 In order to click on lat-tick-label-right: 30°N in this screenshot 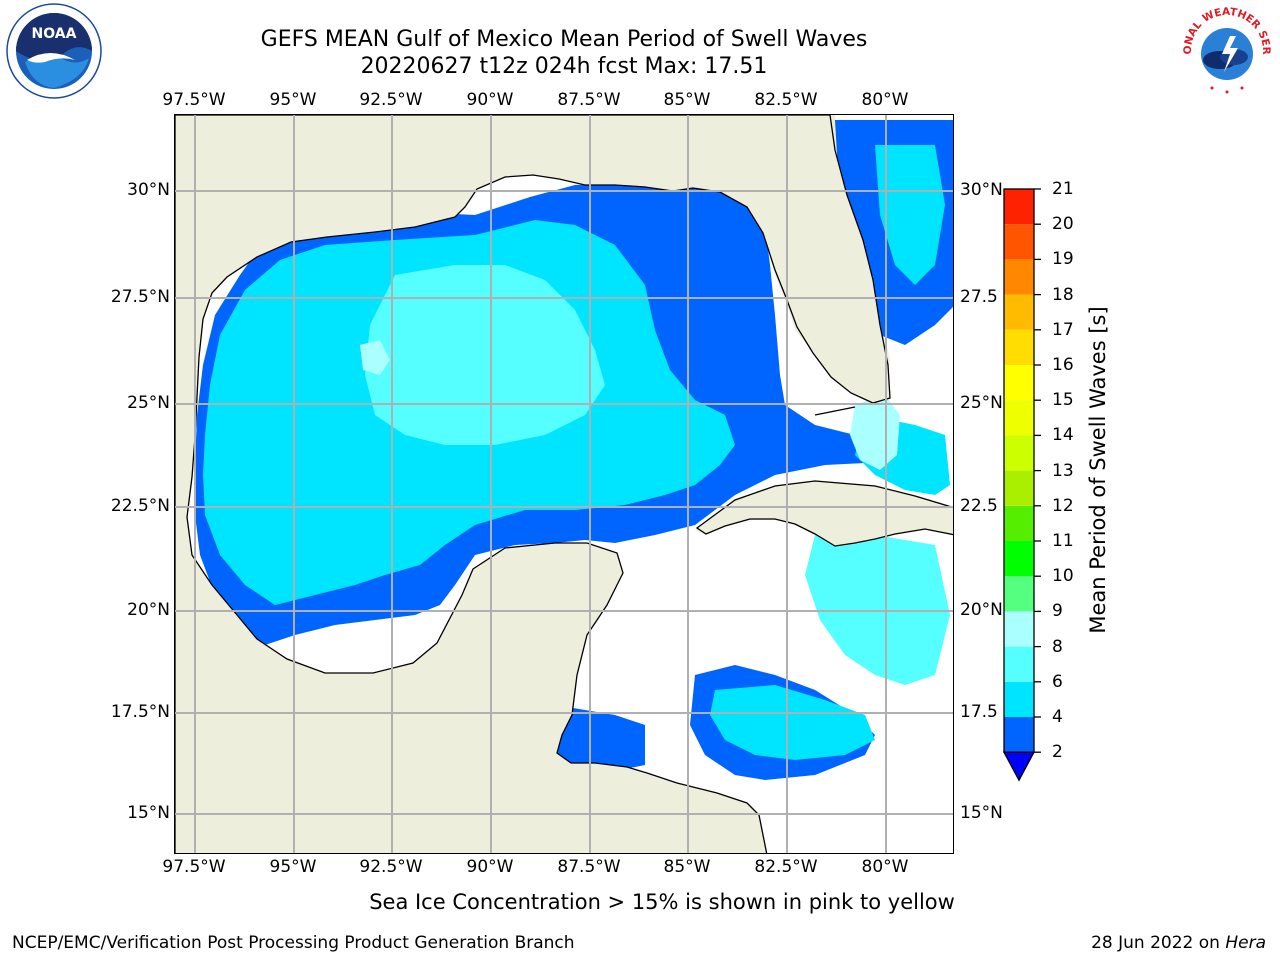, I will do `click(981, 190)`.